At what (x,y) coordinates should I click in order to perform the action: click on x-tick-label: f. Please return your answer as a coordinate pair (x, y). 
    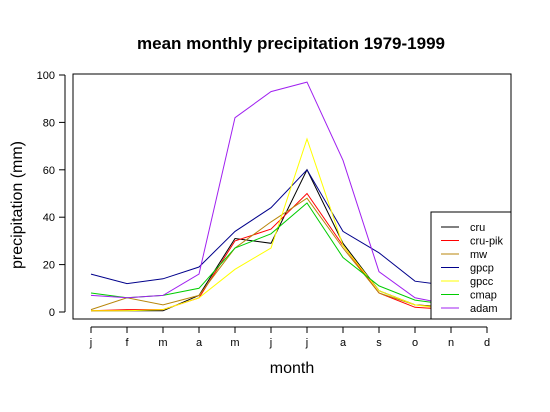
    Looking at the image, I should click on (127, 343).